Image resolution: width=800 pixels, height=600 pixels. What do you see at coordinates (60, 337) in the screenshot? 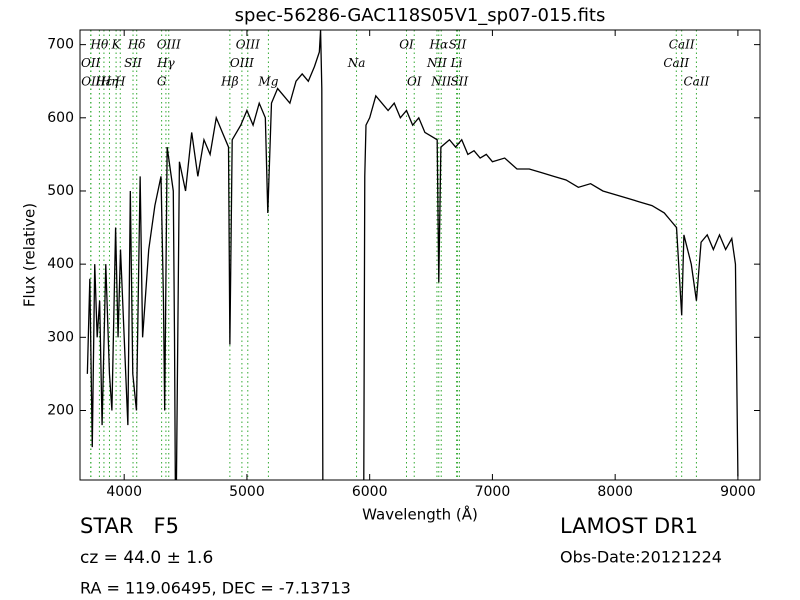
I see `y-tick-label: 300` at bounding box center [60, 337].